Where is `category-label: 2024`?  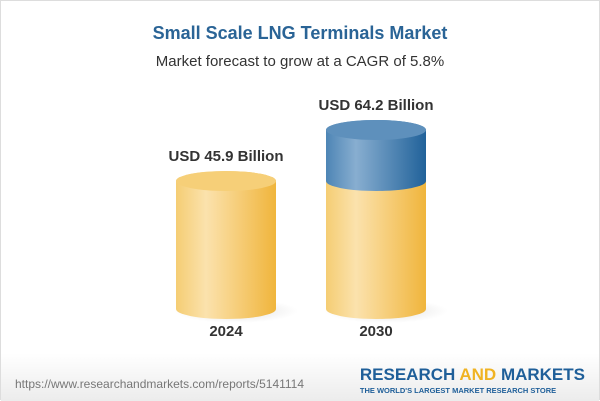 category-label: 2024 is located at coordinates (226, 331).